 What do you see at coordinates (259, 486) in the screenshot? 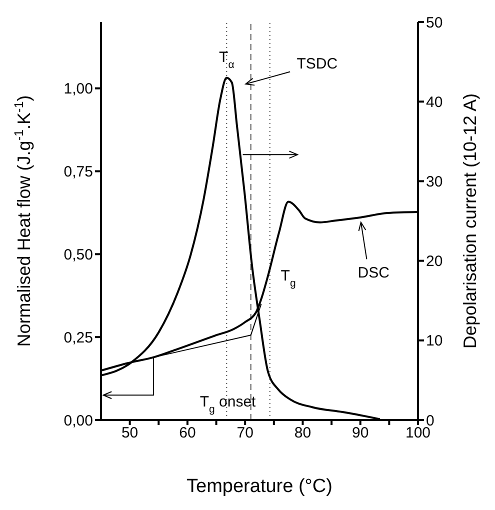
I see `x-axis-title: Temperature (°C)` at bounding box center [259, 486].